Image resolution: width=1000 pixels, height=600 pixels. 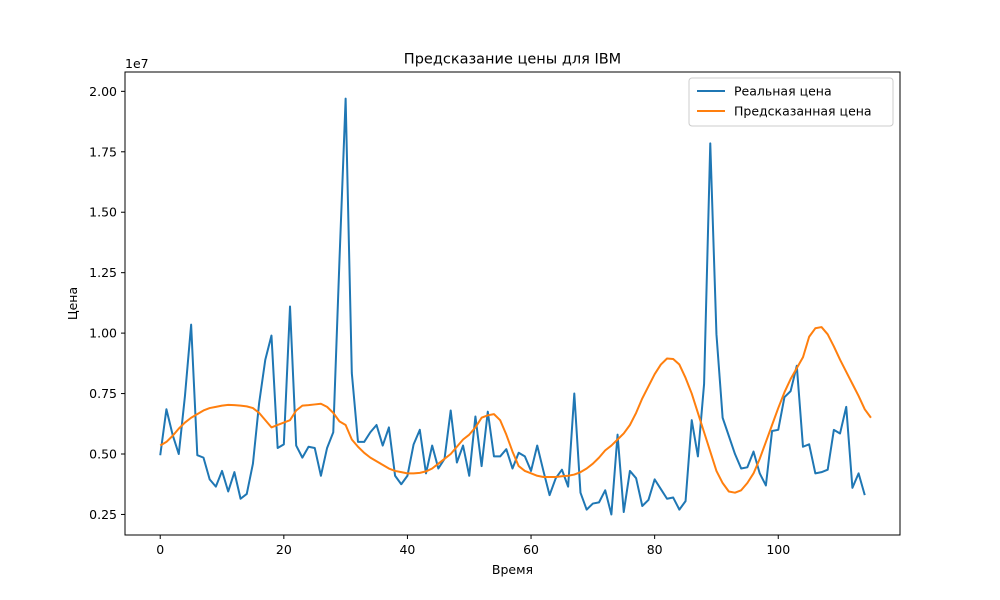 I want to click on y-tick-label: 1.75, so click(x=103, y=151).